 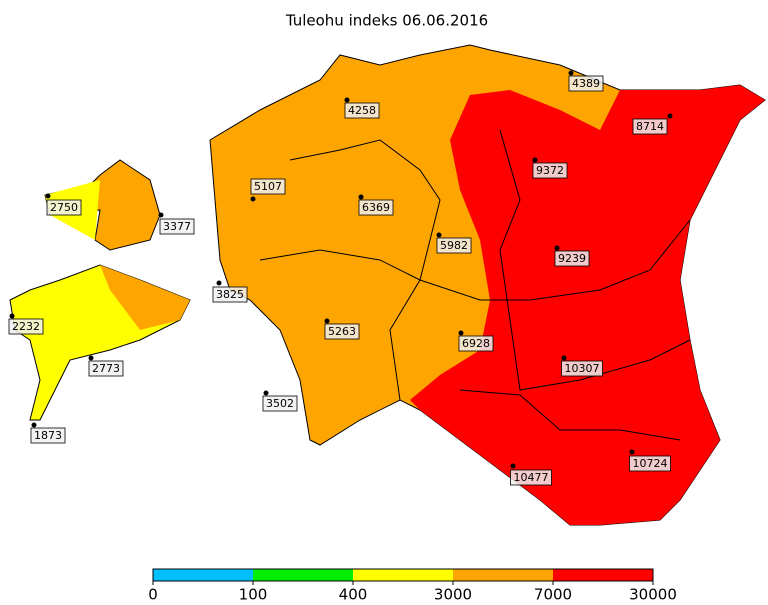 I want to click on station-label: 3502, so click(x=280, y=403).